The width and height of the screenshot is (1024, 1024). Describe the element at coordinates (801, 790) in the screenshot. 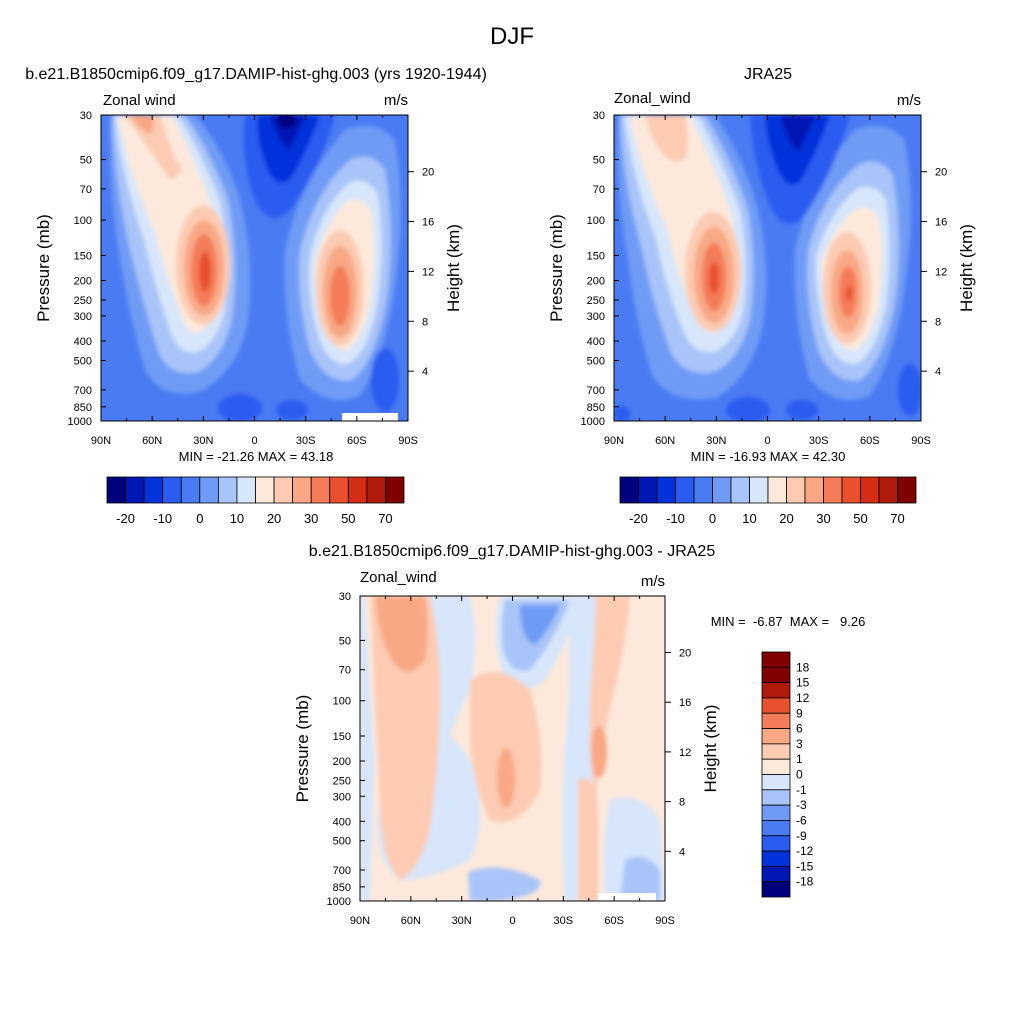

I see `colorbar-label: -1` at that location.